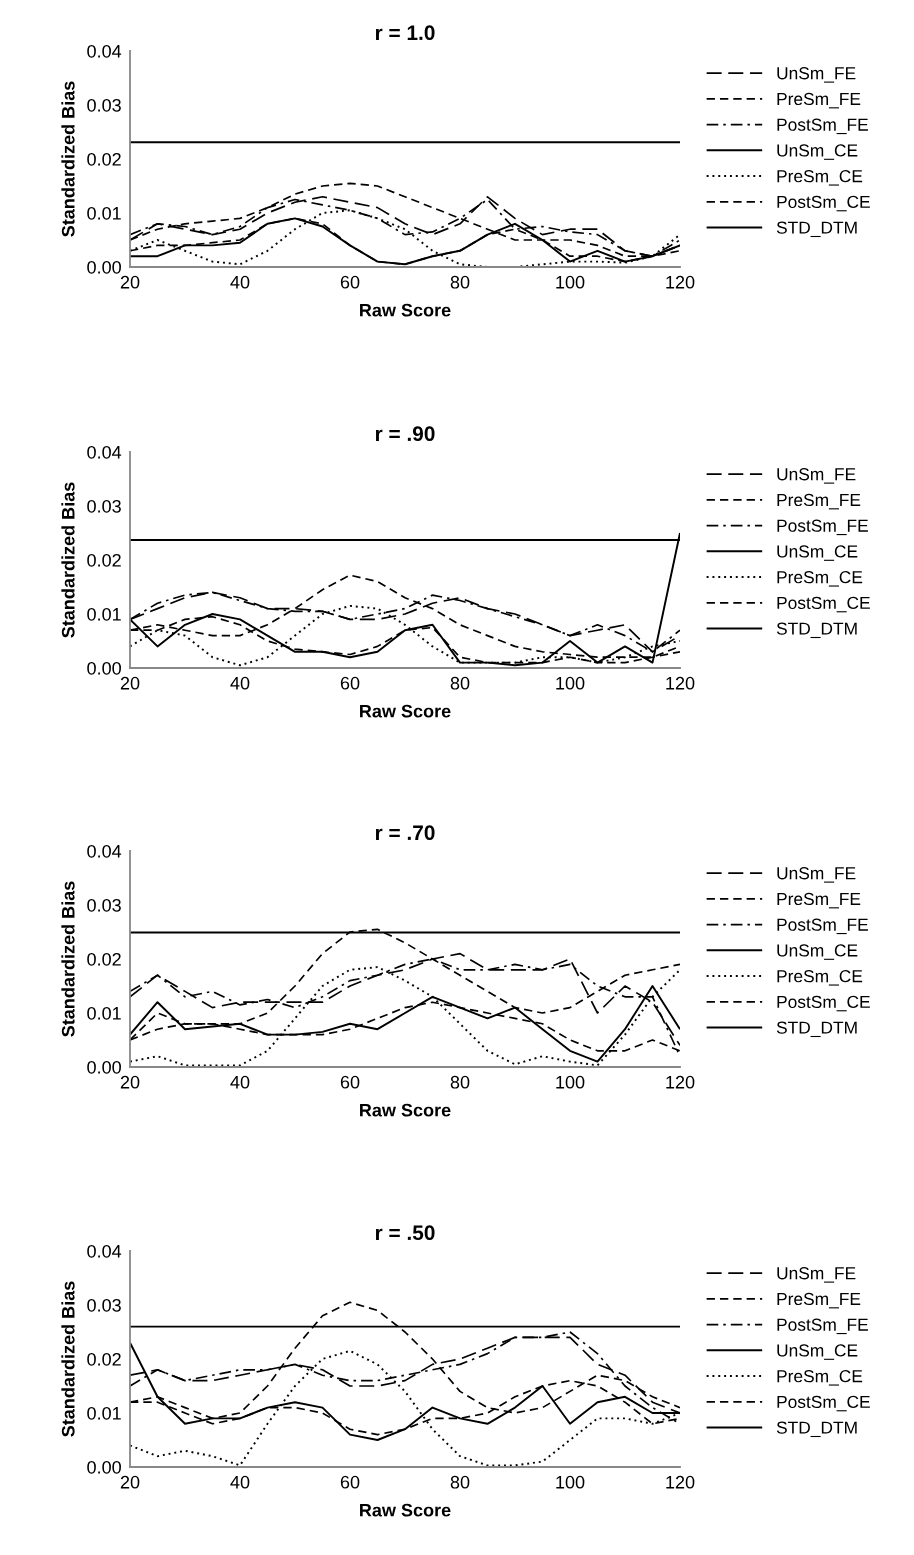 The width and height of the screenshot is (914, 1555). What do you see at coordinates (405, 833) in the screenshot?
I see `chart-title: r = .70` at bounding box center [405, 833].